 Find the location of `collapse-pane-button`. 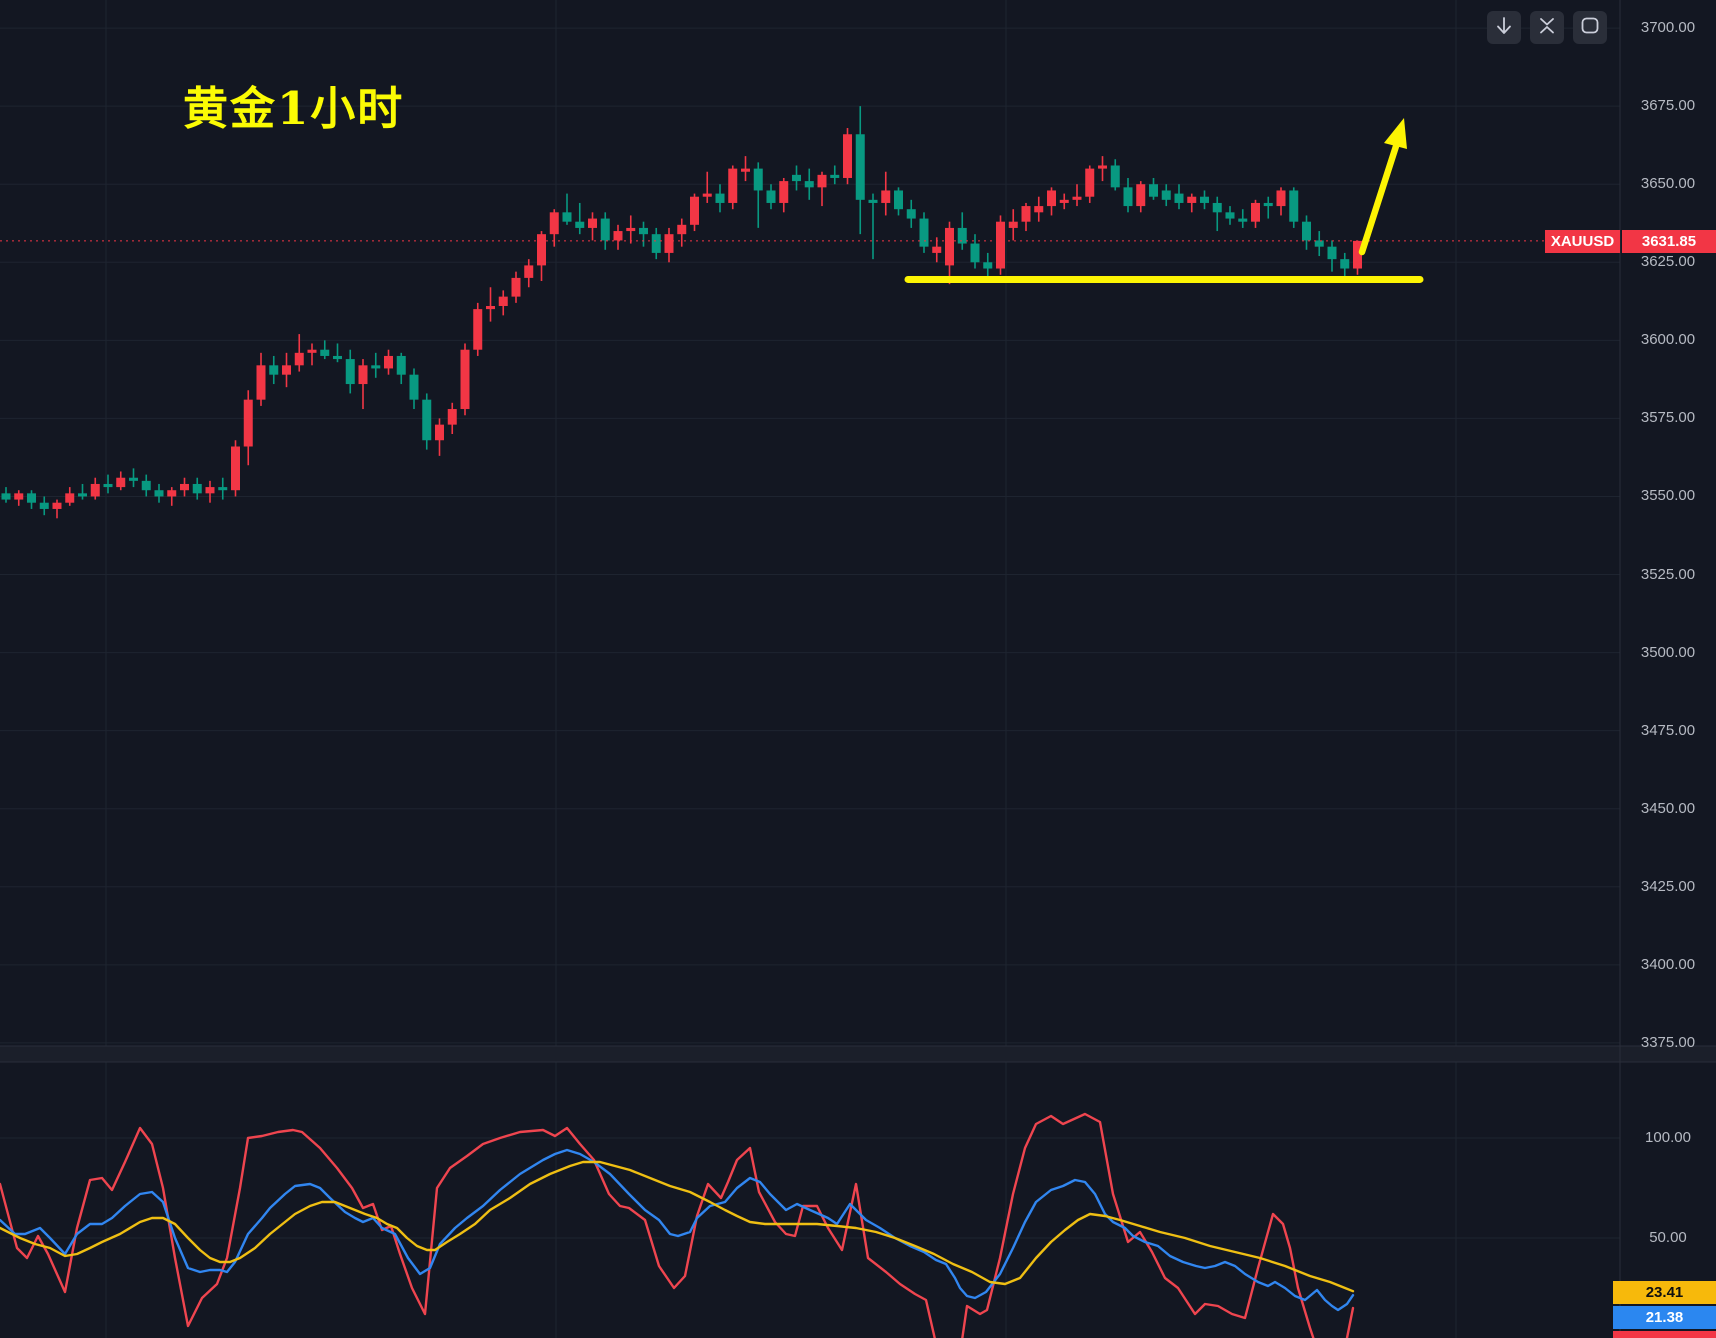

collapse-pane-button is located at coordinates (1547, 27).